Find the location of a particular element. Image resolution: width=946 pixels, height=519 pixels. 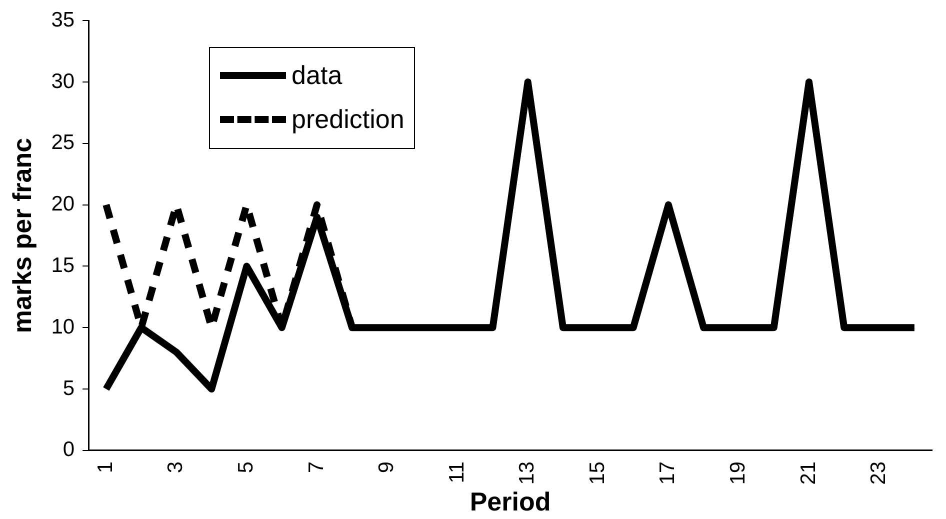

y-tick-label: 35 is located at coordinates (63, 20).